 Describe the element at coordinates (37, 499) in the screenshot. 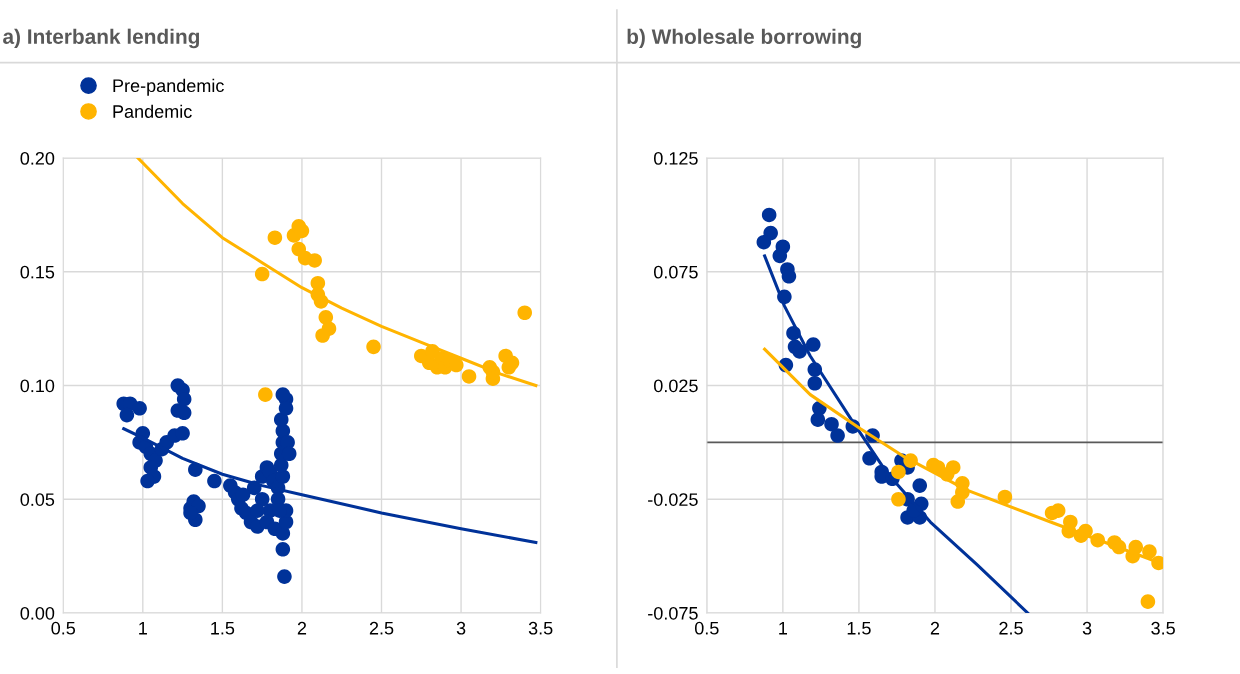

I see `y-tick-label: 0.05` at that location.